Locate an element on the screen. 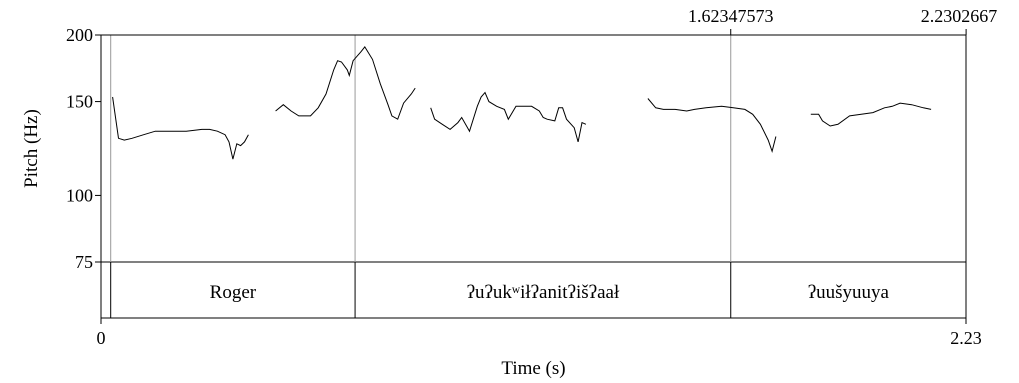 The width and height of the screenshot is (1019, 383). y-tick-label: 75 is located at coordinates (84, 262).